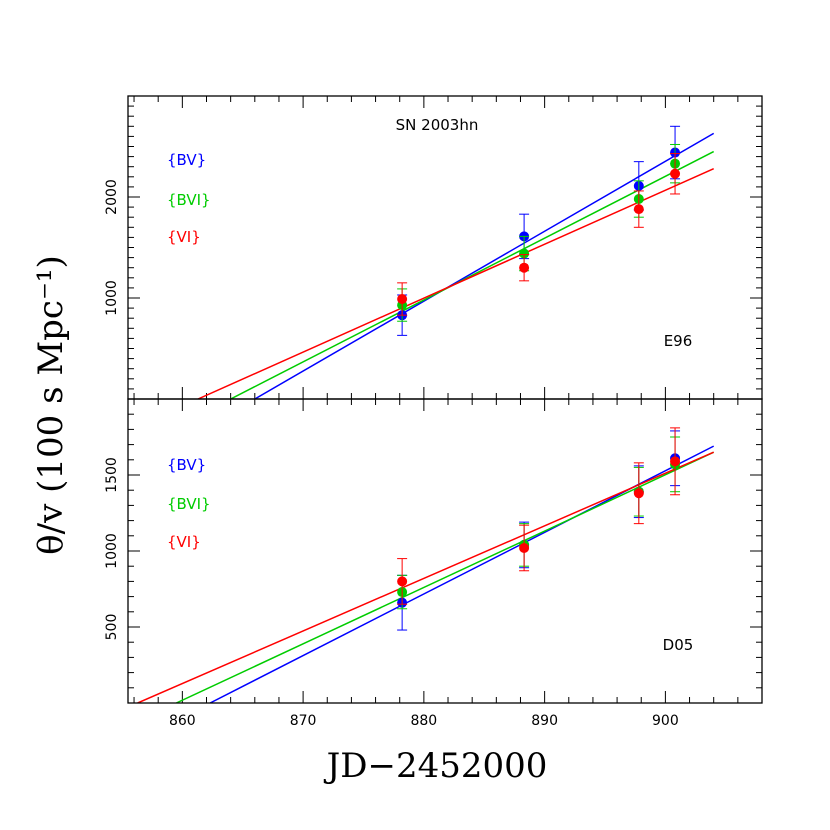  What do you see at coordinates (678, 341) in the screenshot?
I see `panel-label: E96` at bounding box center [678, 341].